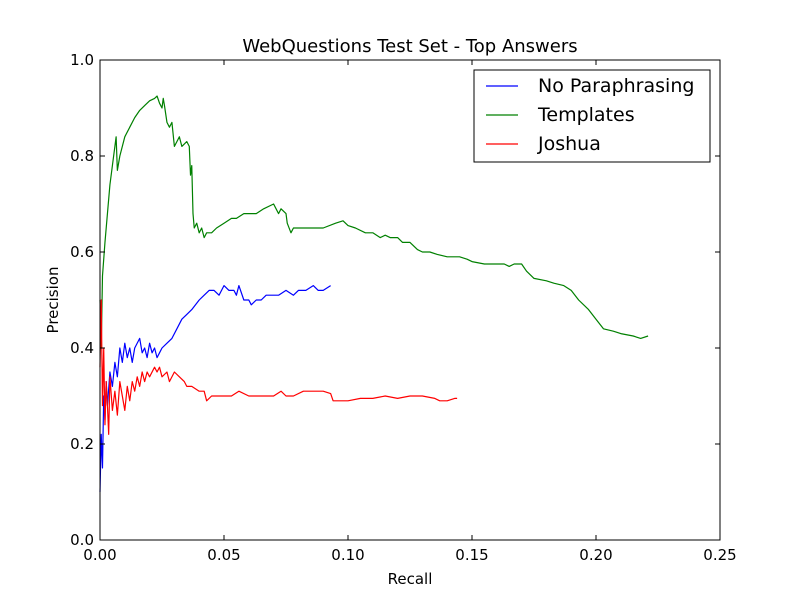  What do you see at coordinates (595, 555) in the screenshot?
I see `x-tick-label: 0.20` at bounding box center [595, 555].